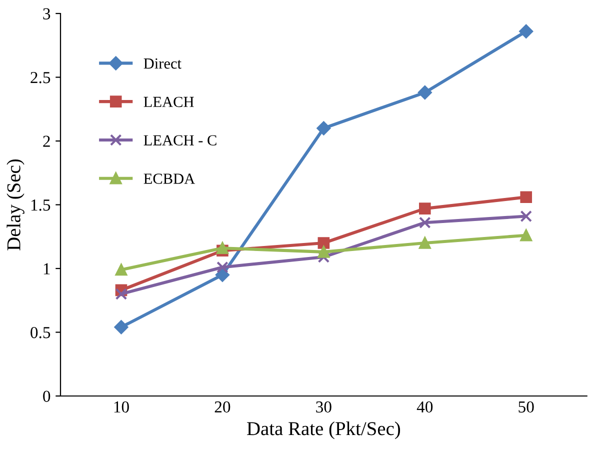  Describe the element at coordinates (424, 407) in the screenshot. I see `x-tick-label: 40` at that location.